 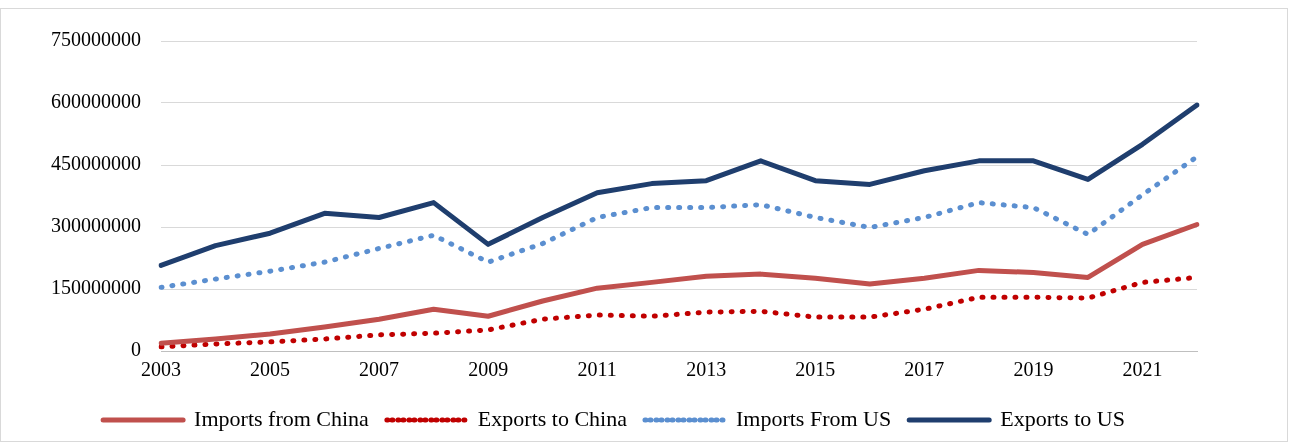 What do you see at coordinates (1033, 369) in the screenshot?
I see `x-tick-label: 2019` at bounding box center [1033, 369].